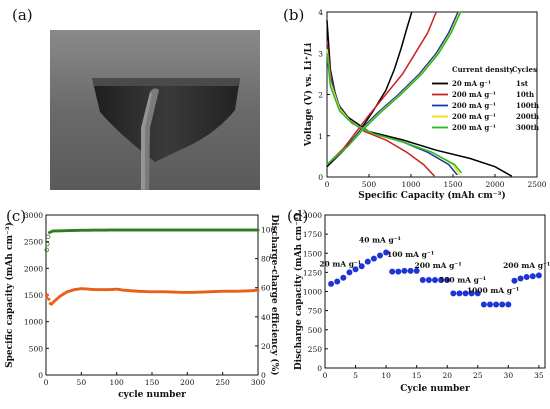  I want to click on x-tick-label: 1500, so click(452, 184).